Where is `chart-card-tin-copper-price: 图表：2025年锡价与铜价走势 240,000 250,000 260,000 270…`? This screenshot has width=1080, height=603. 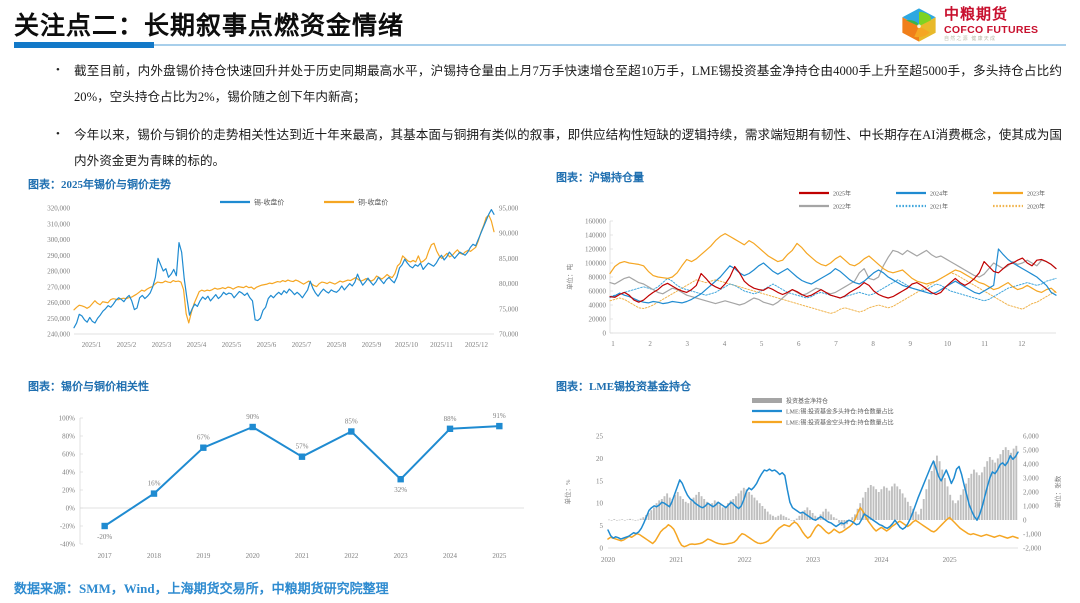 chart-card-tin-copper-price: 图表：2025年锡价与铜价走势 240,000 250,000 260,000 270… is located at coordinates (284, 268).